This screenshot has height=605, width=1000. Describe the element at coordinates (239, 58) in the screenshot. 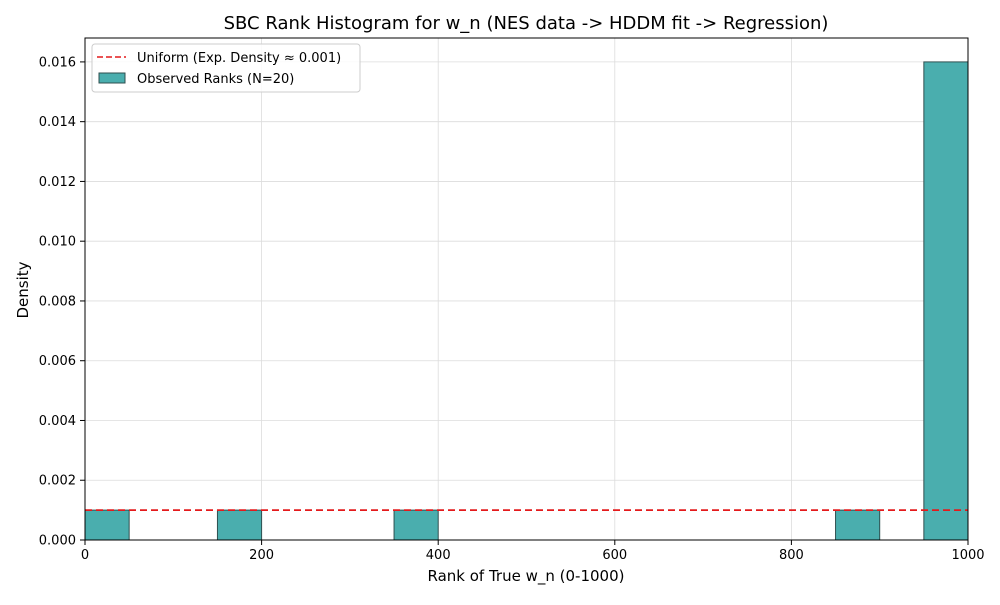

I see `legend-uniform-label: Uniform (Exp. Density ≈ 0.001)` at that location.